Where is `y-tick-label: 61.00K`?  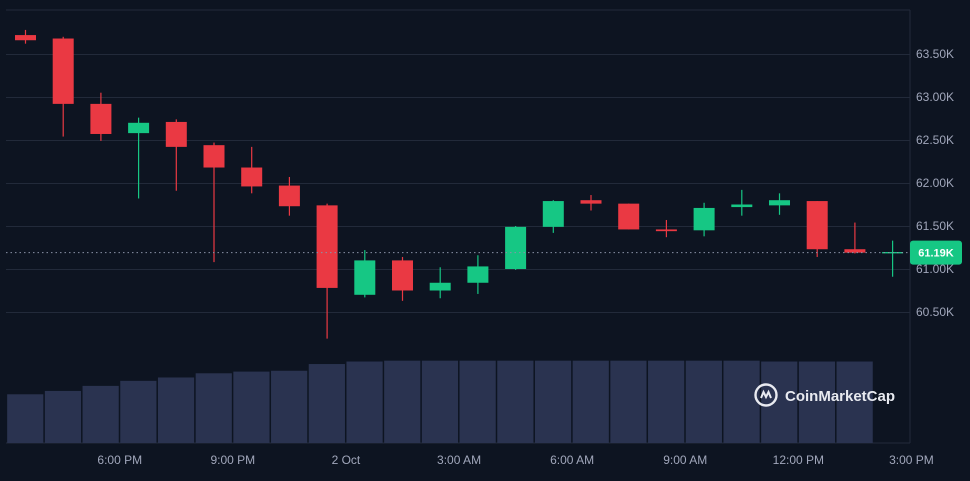
y-tick-label: 61.00K is located at coordinates (935, 269).